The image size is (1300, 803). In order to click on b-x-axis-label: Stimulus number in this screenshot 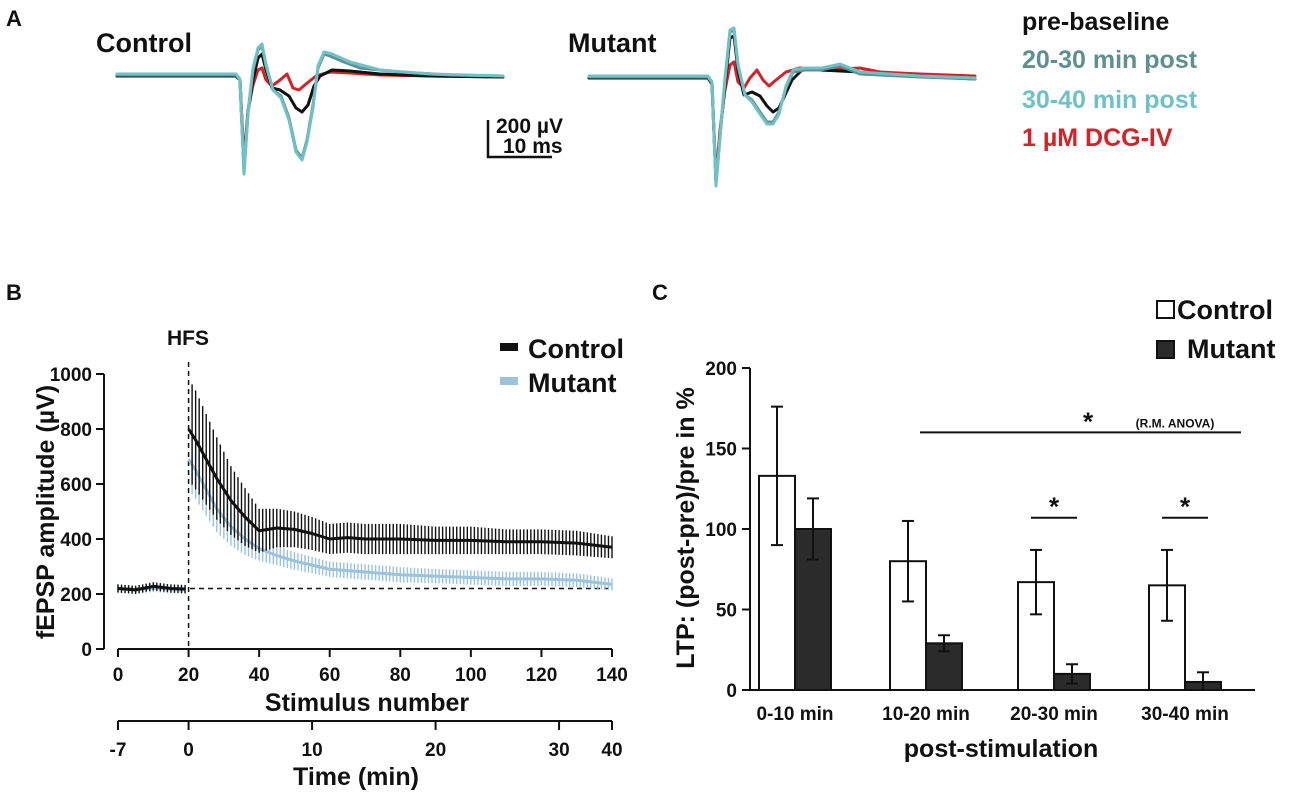, I will do `click(367, 703)`.